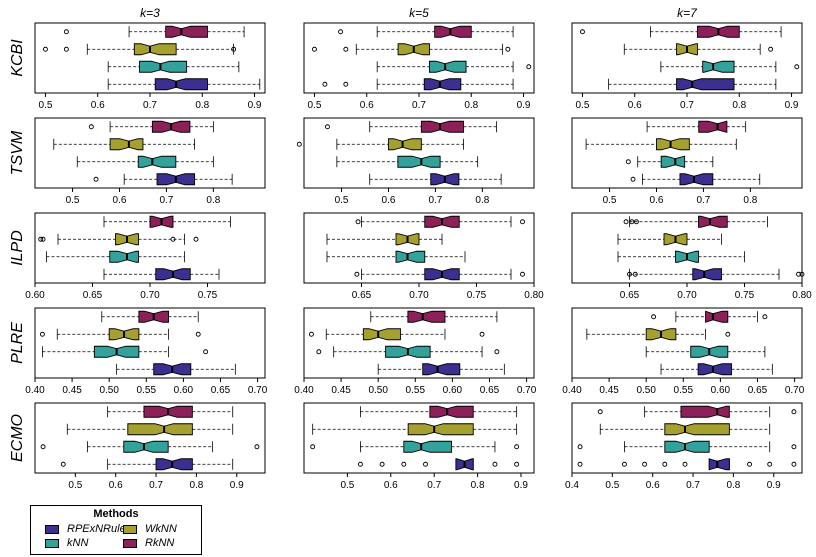 The width and height of the screenshot is (816, 557). Describe the element at coordinates (451, 411) in the screenshot. I see `panel-ecmo-k5-box-rknn-body` at that location.